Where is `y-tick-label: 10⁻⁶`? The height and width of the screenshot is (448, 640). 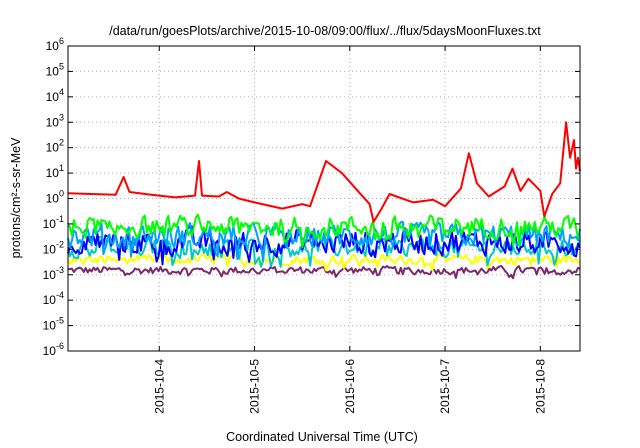 y-tick-label: 10⁻⁶ is located at coordinates (53, 349).